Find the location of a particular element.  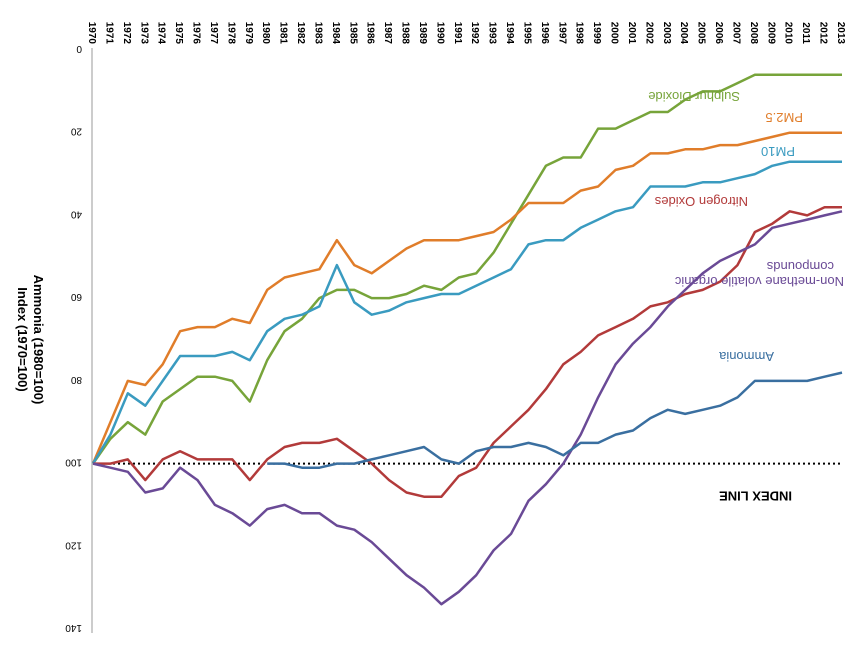

x-tick-label: 1999 is located at coordinates (596, 33).